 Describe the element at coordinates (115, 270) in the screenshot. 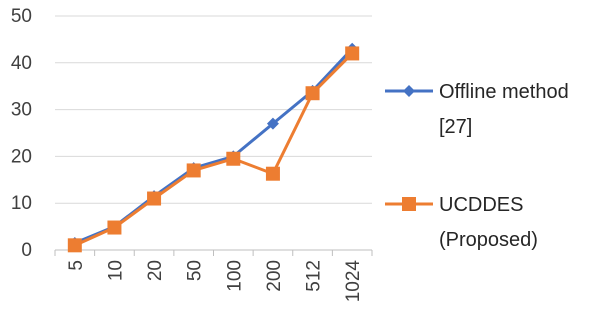

I see `x-tick-label: 10` at that location.